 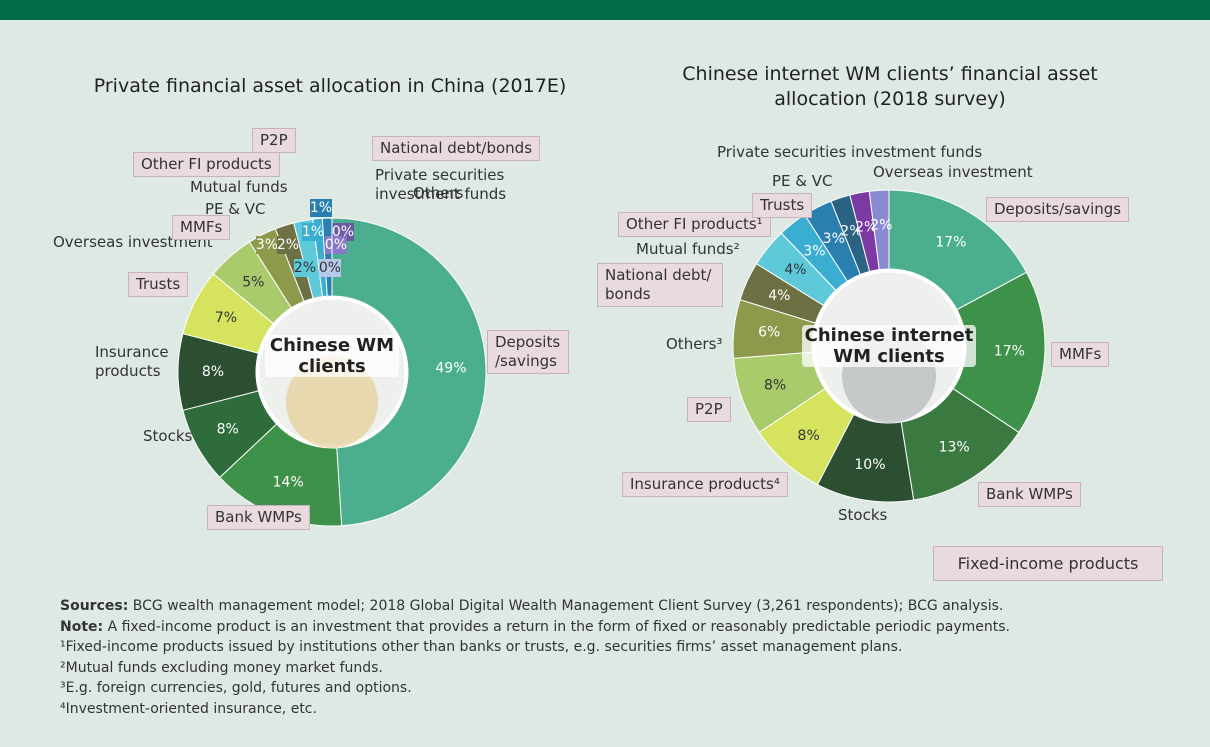 I want to click on value-label: 49%, so click(x=450, y=368).